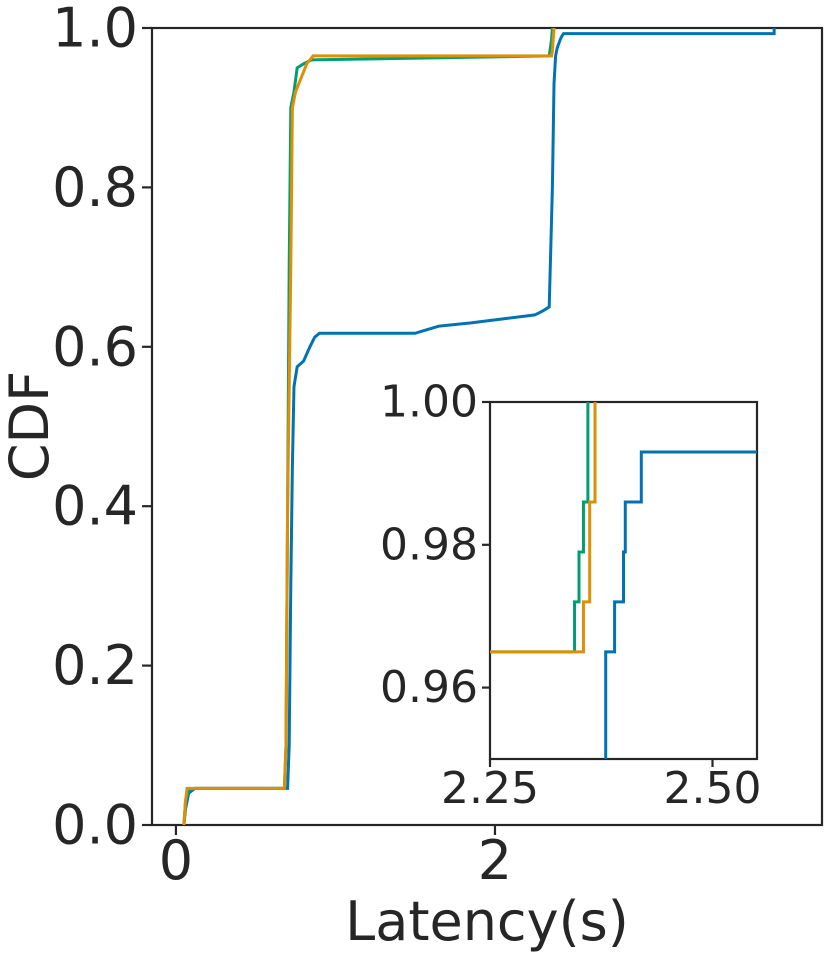 The image size is (830, 953). What do you see at coordinates (30, 426) in the screenshot?
I see `y-axis-title: CDF` at bounding box center [30, 426].